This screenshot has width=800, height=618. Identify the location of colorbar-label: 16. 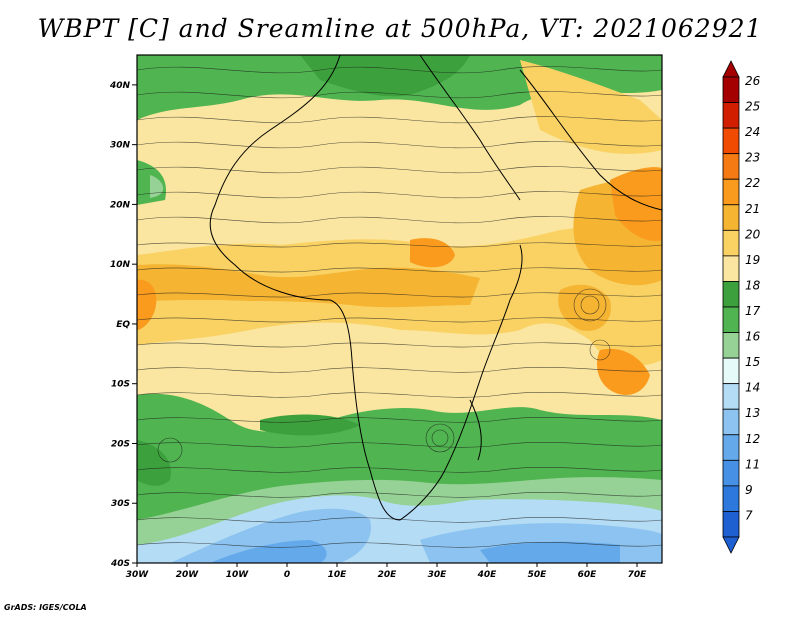
(753, 337).